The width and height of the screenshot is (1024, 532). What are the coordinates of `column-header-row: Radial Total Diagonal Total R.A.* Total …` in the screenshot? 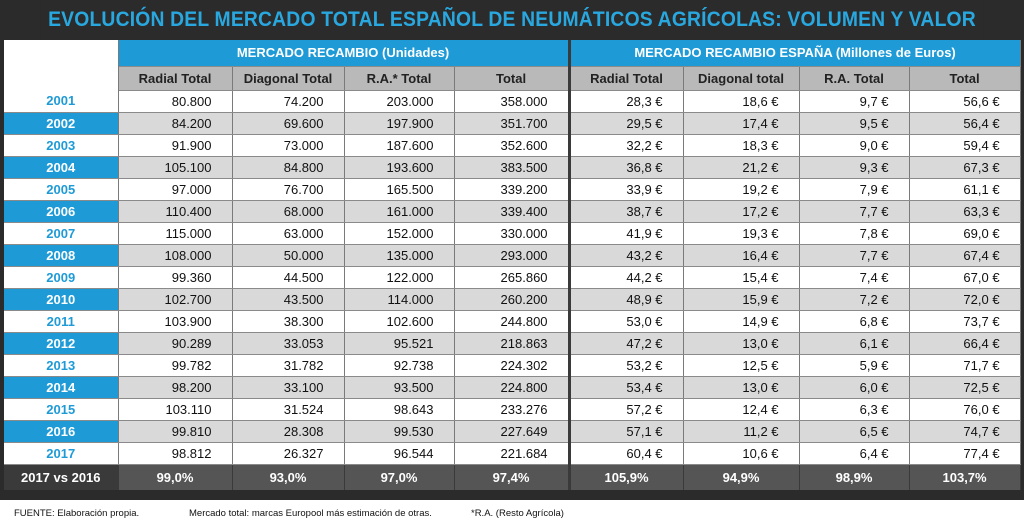 It's located at (512, 78).